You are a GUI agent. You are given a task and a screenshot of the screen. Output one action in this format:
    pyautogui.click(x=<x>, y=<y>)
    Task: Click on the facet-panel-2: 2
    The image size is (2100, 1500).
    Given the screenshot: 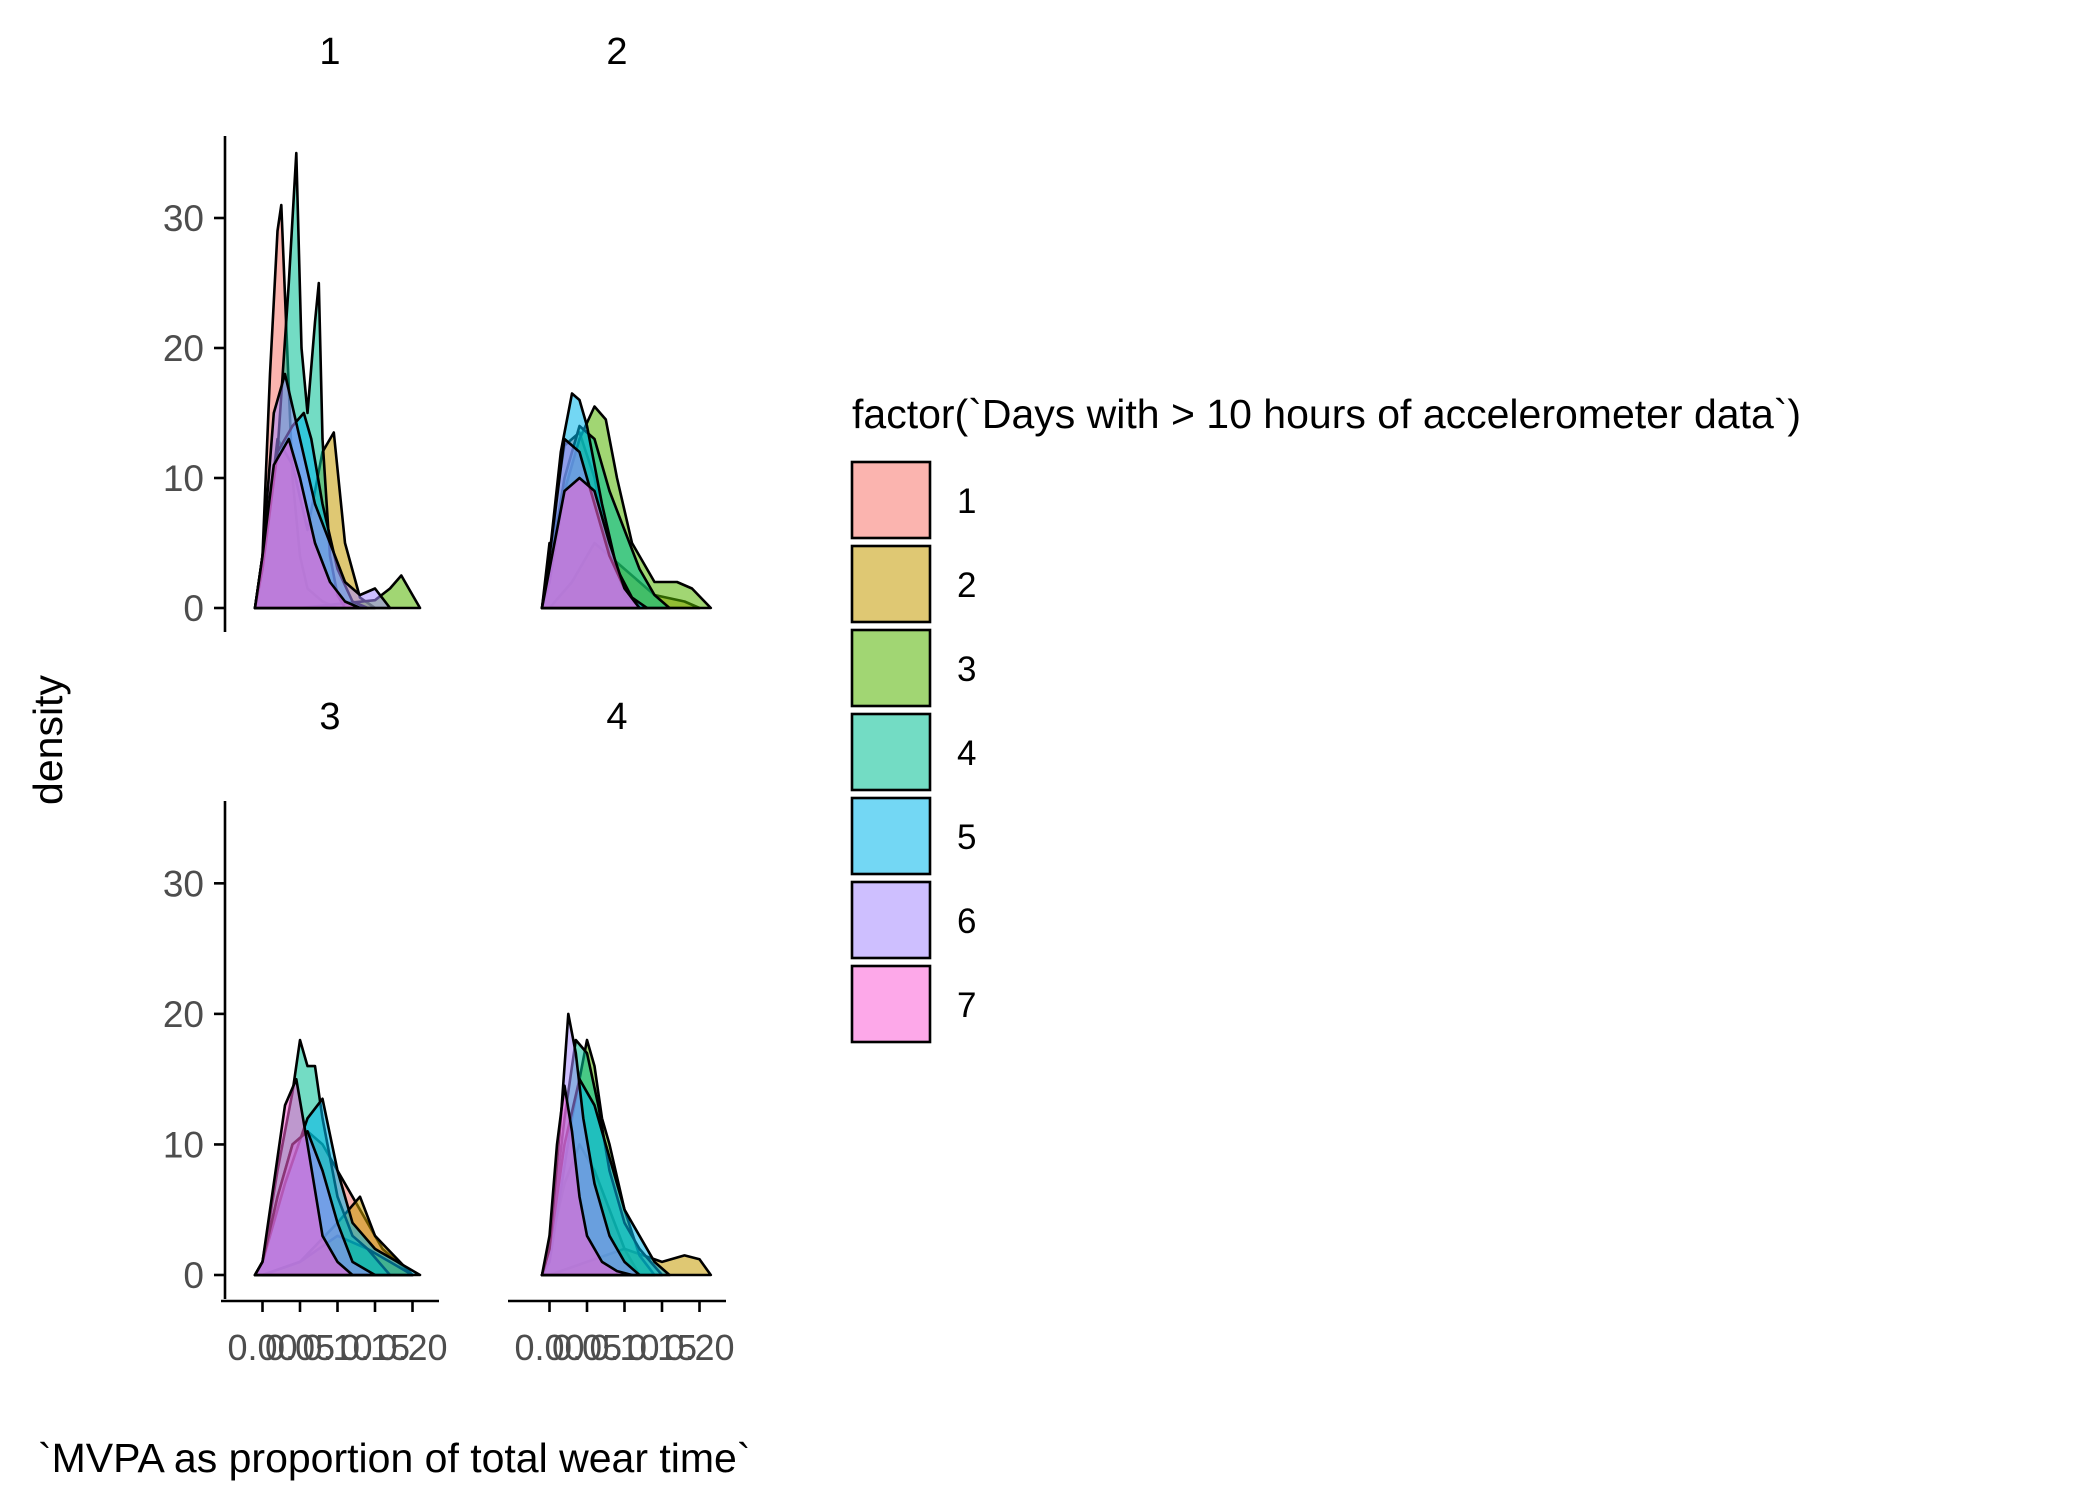 What is the action you would take?
    pyautogui.click(x=626, y=320)
    